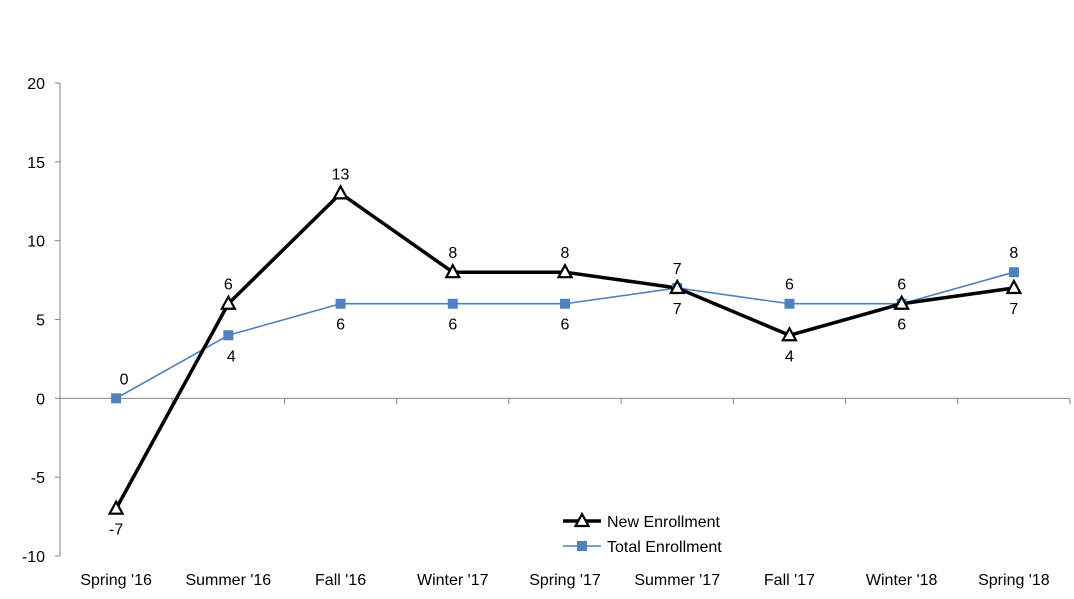 The width and height of the screenshot is (1074, 599). Describe the element at coordinates (1014, 580) in the screenshot. I see `x-tick-label: Spring '18` at that location.